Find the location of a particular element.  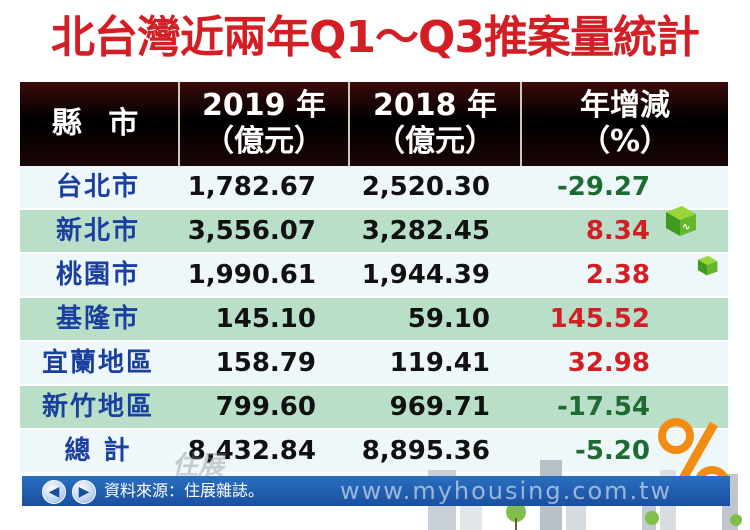

value-2019-cell: 1,990.61 is located at coordinates (251, 275).